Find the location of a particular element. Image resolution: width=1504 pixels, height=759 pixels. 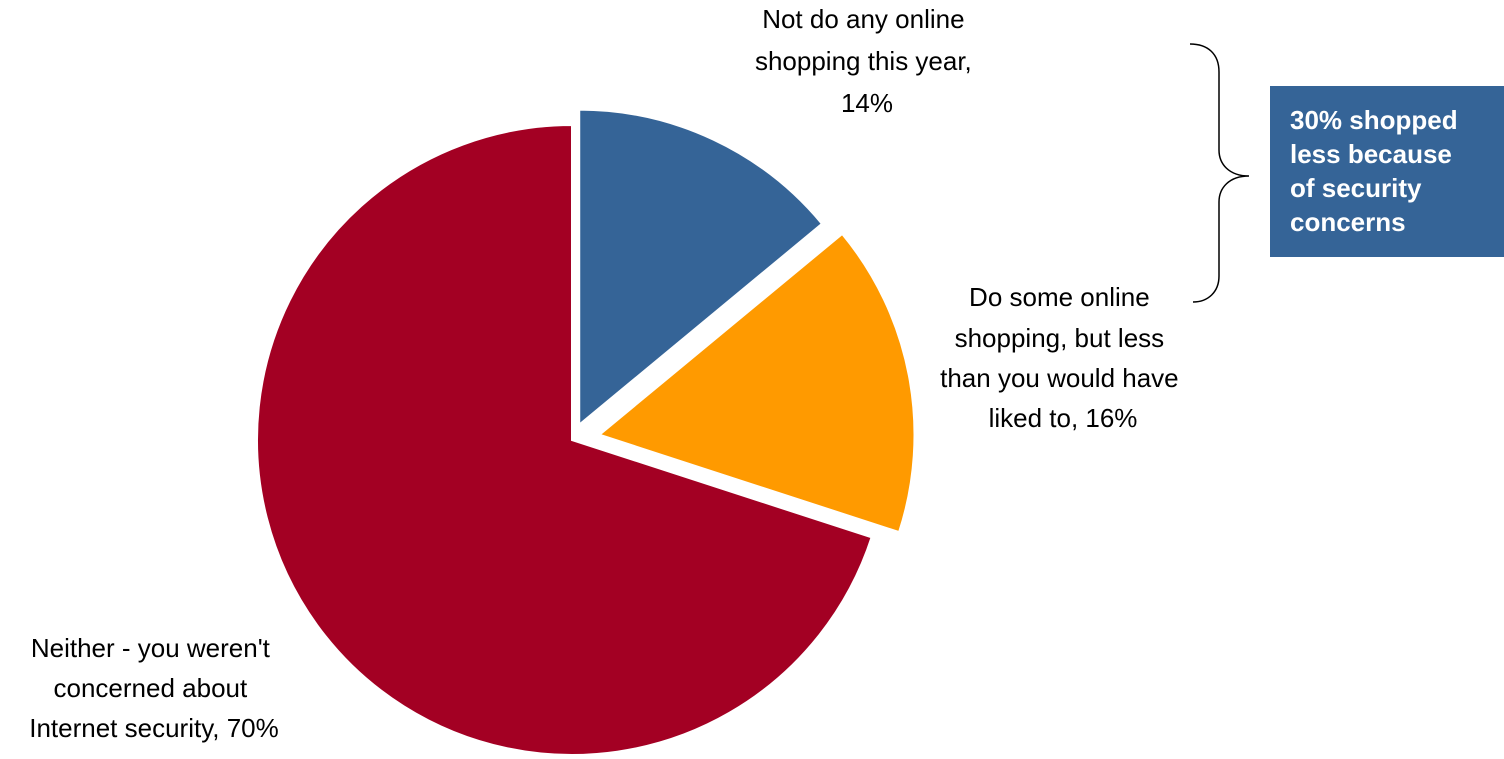

slice-label-line: shopping this year, is located at coordinates (863, 61).